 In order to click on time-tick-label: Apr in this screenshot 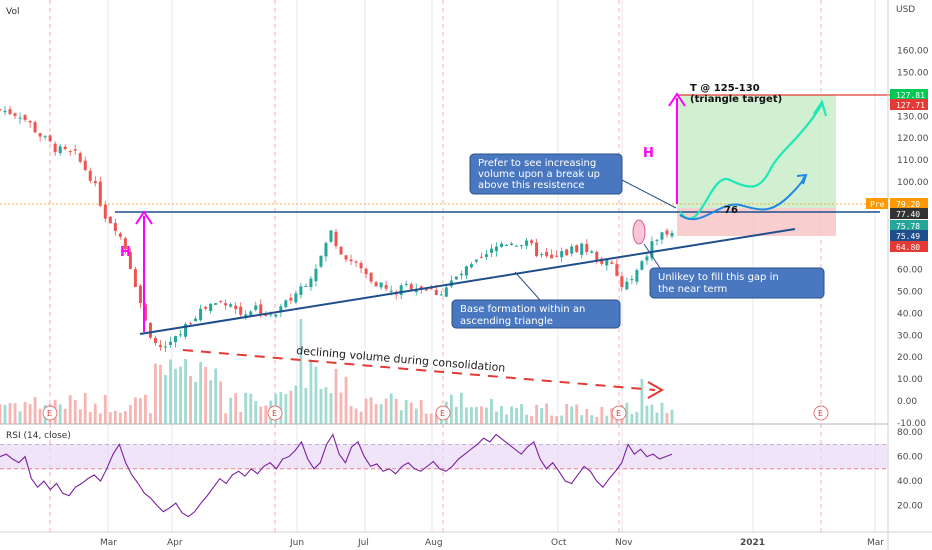, I will do `click(175, 543)`.